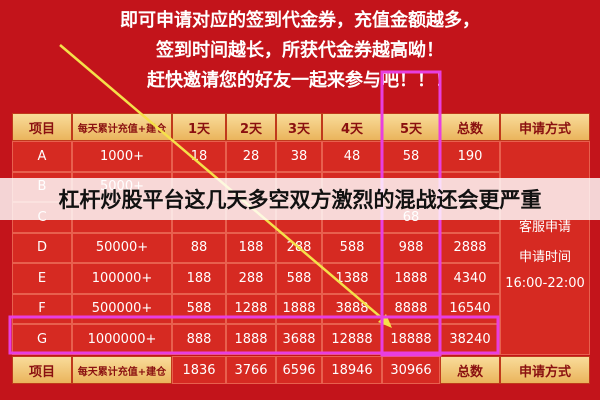 The image size is (600, 400). What do you see at coordinates (122, 278) in the screenshot?
I see `table-cell: 100000+` at bounding box center [122, 278].